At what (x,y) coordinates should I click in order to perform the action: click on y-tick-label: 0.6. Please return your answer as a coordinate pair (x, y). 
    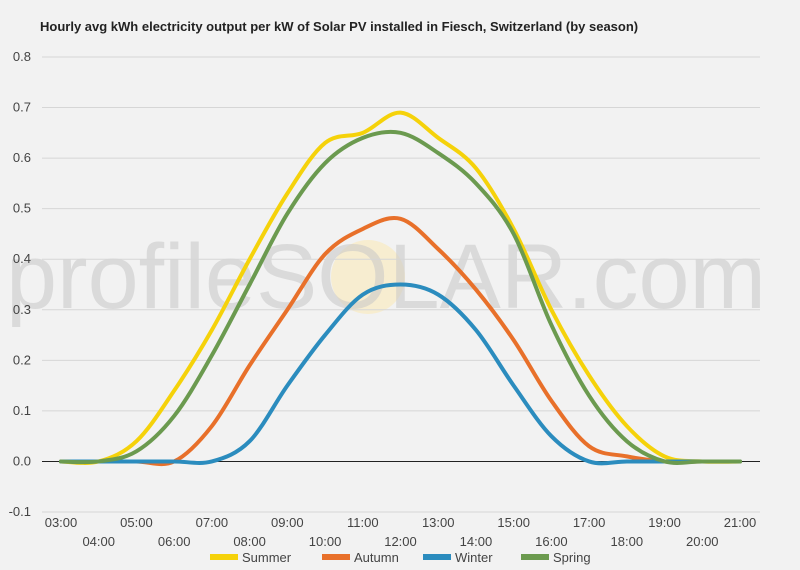
    Looking at the image, I should click on (22, 157).